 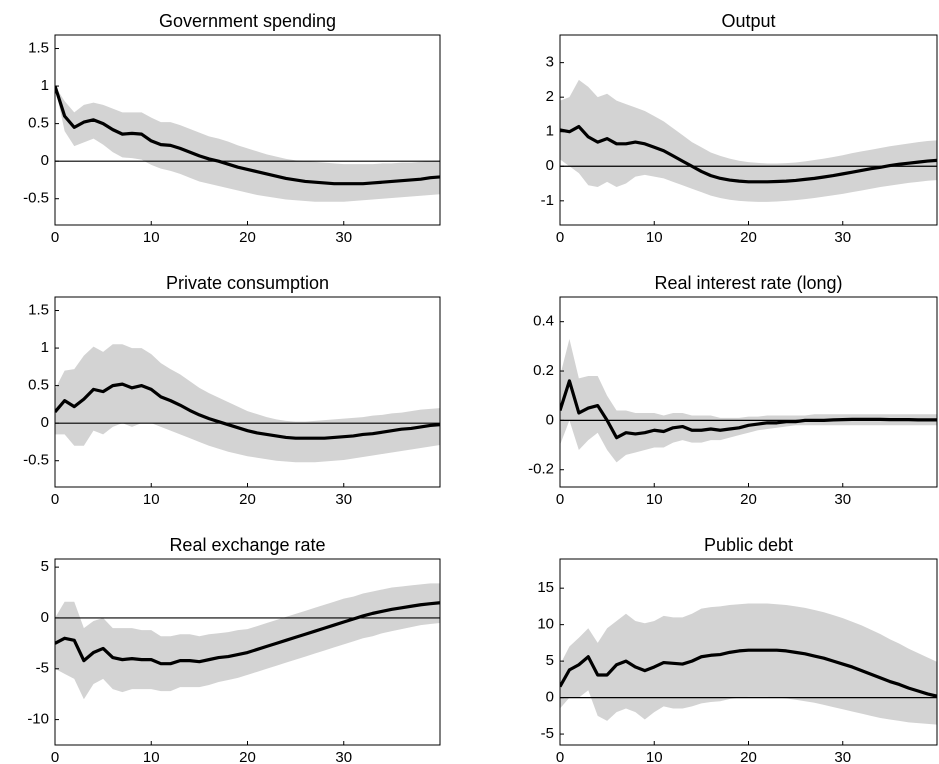 I want to click on y-tick-label: 3, so click(x=550, y=62).